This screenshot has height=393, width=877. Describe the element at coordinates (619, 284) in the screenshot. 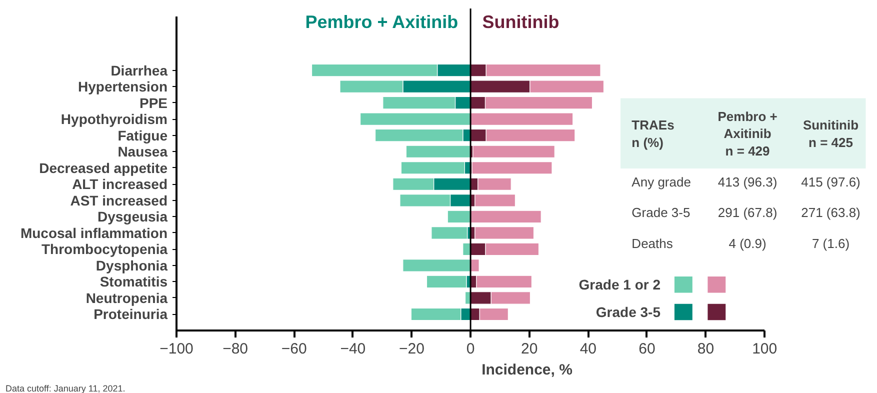

I see `legend-label: Grade 1 or 2` at that location.